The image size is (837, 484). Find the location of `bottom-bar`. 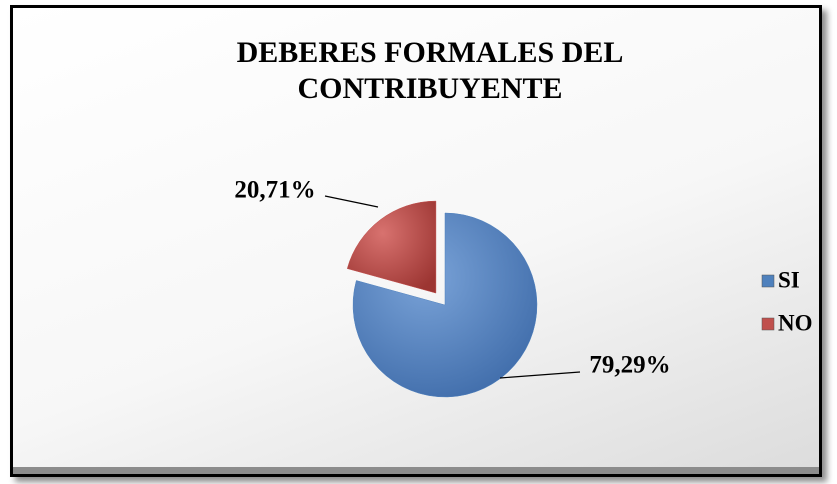

bottom-bar is located at coordinates (416, 470).